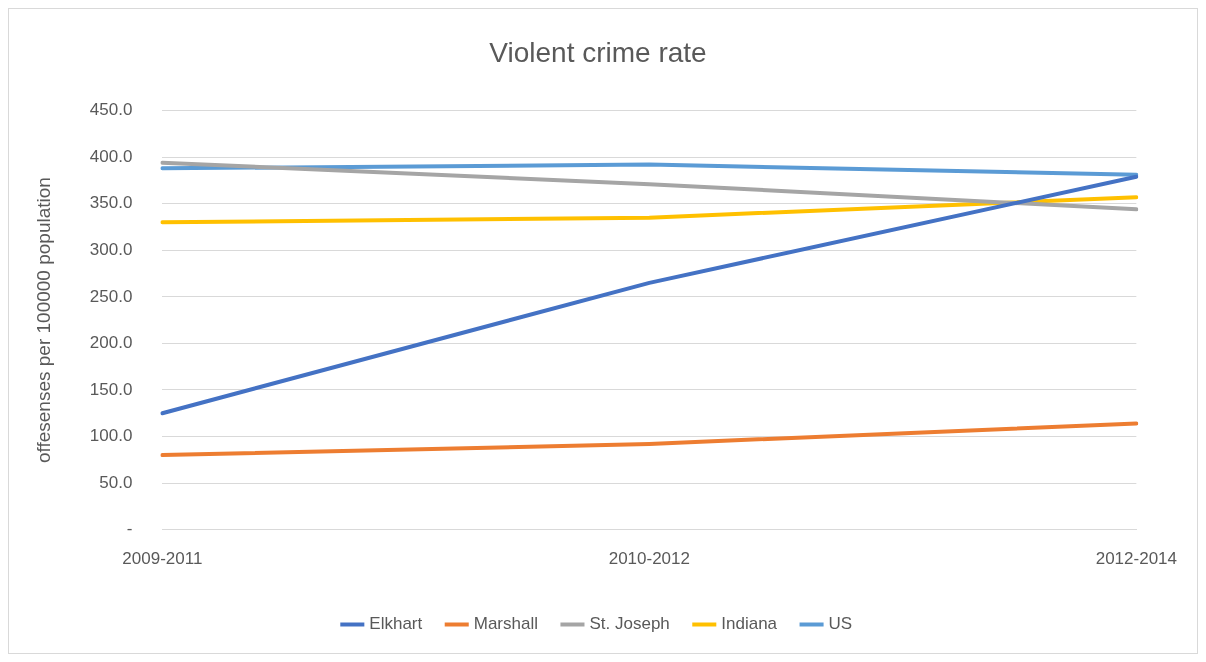 The image size is (1206, 662). What do you see at coordinates (505, 624) in the screenshot?
I see `legend-label: Marshall` at bounding box center [505, 624].